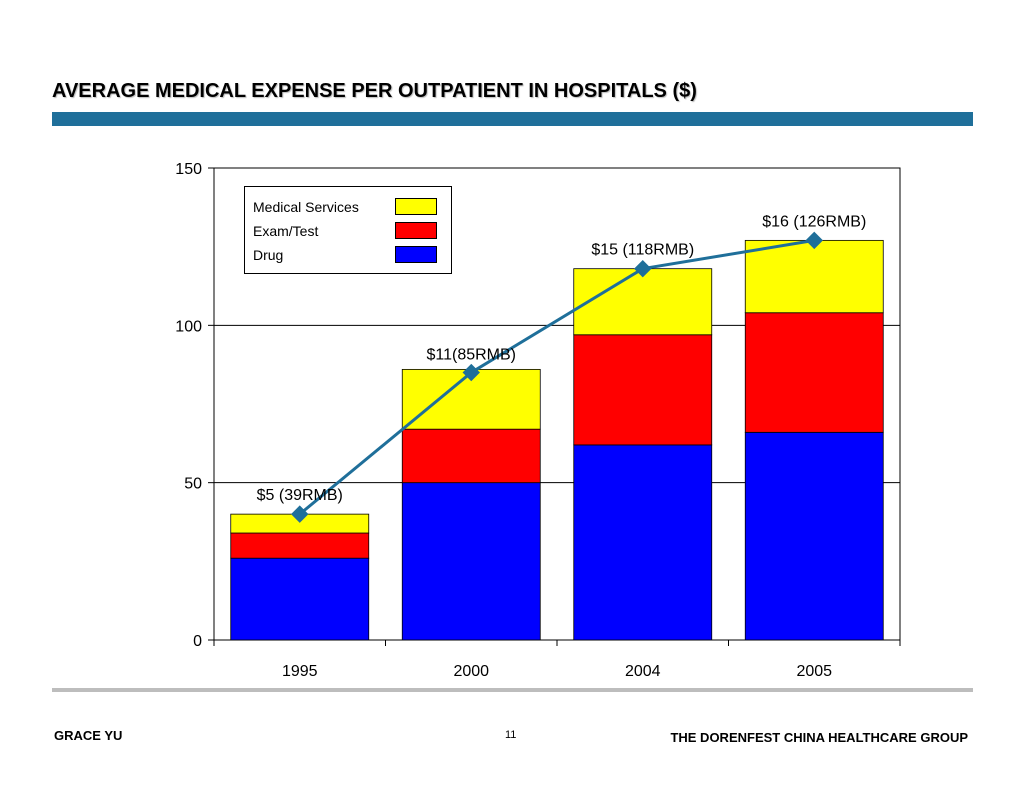 The width and height of the screenshot is (1024, 796). I want to click on legend-label-drug: Drug, so click(268, 255).